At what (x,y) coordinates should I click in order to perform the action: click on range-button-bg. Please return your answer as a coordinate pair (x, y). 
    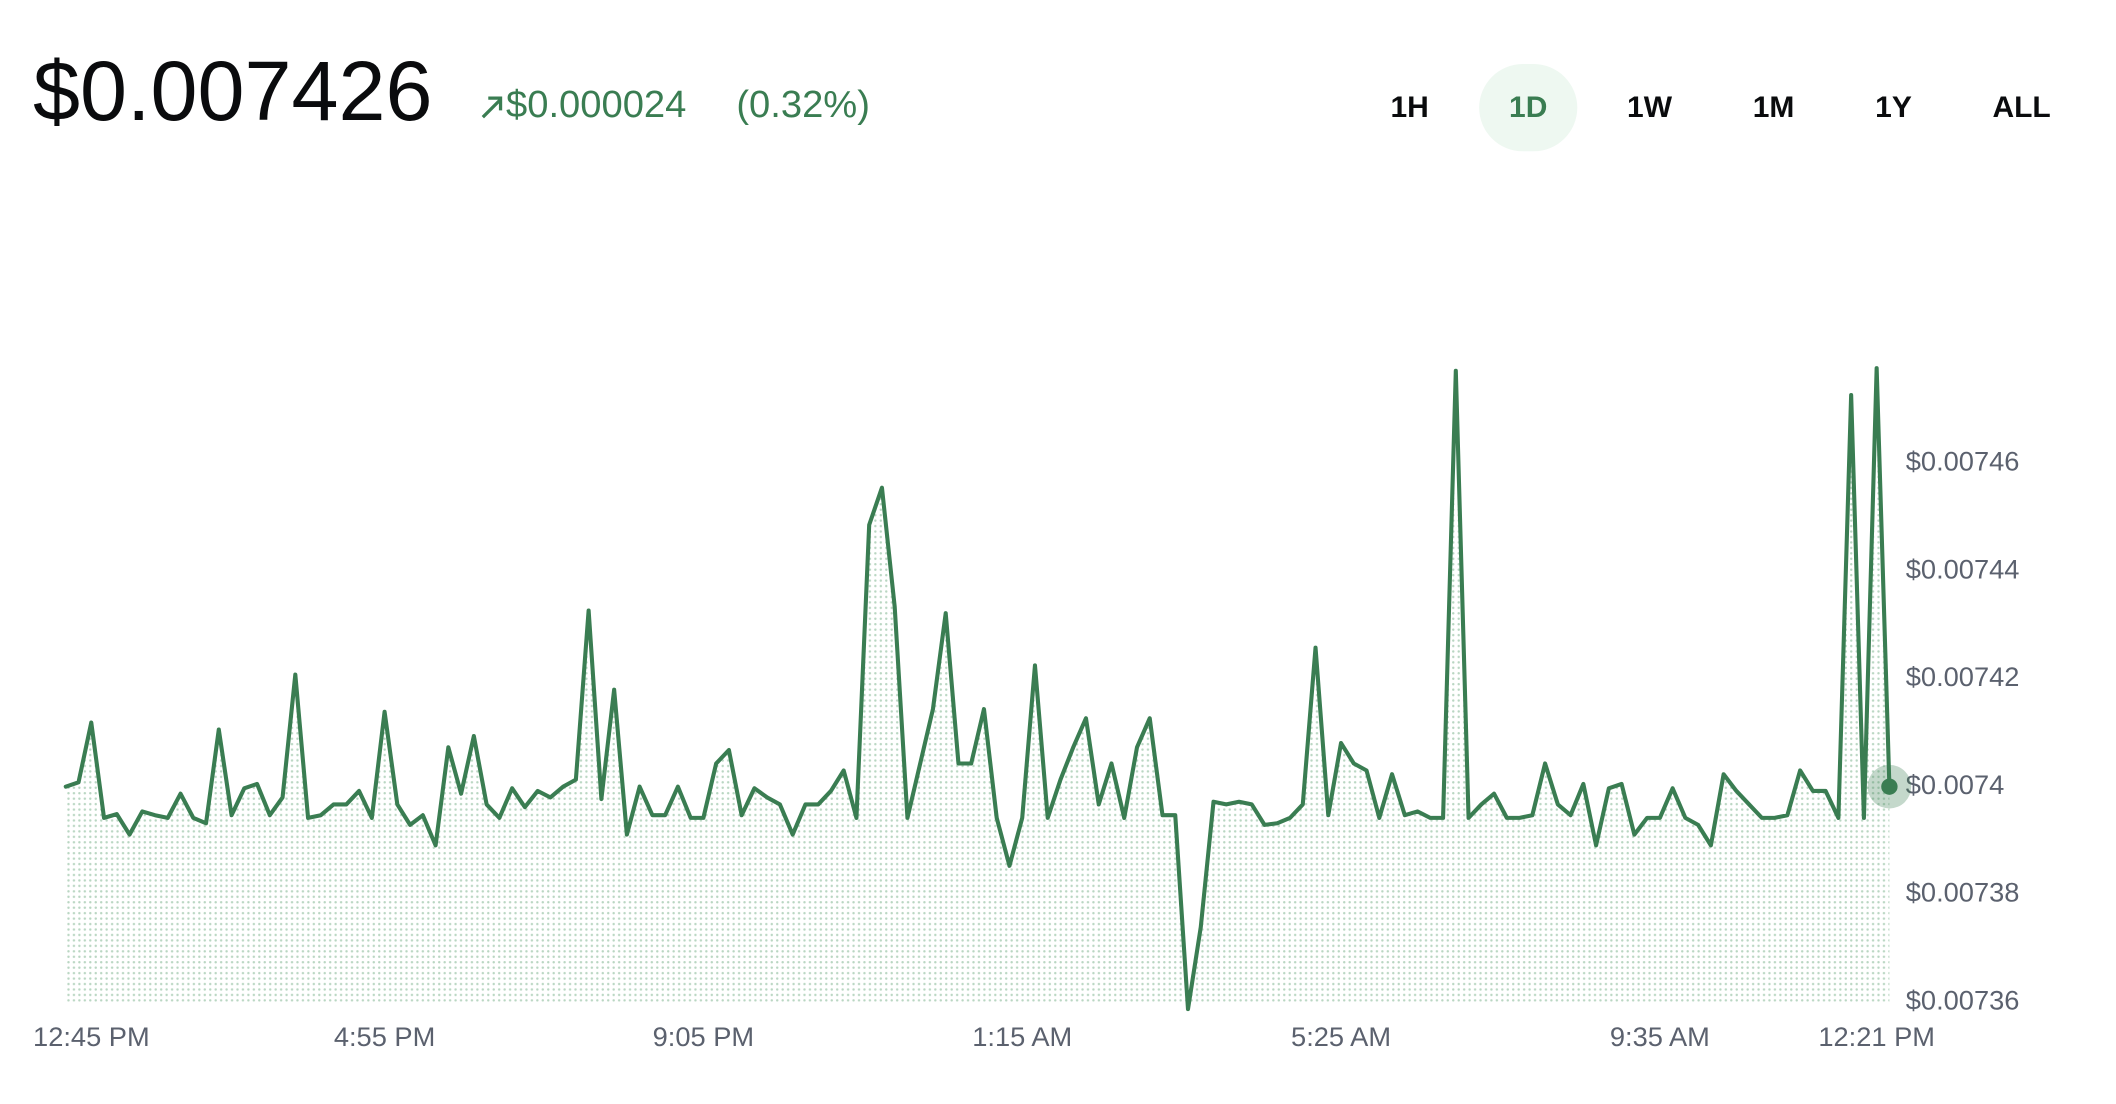
    Looking at the image, I should click on (1528, 108).